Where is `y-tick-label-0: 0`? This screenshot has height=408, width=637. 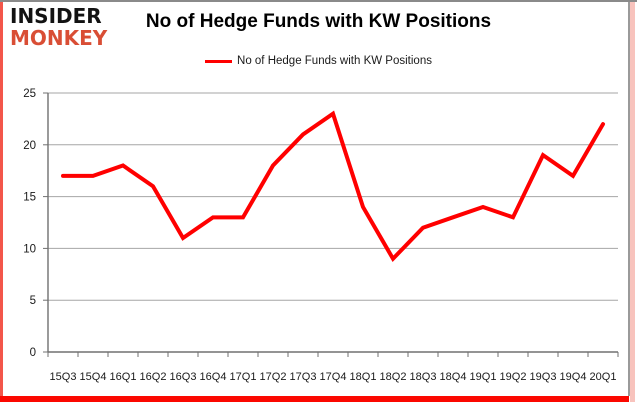
y-tick-label-0: 0 is located at coordinates (33, 353).